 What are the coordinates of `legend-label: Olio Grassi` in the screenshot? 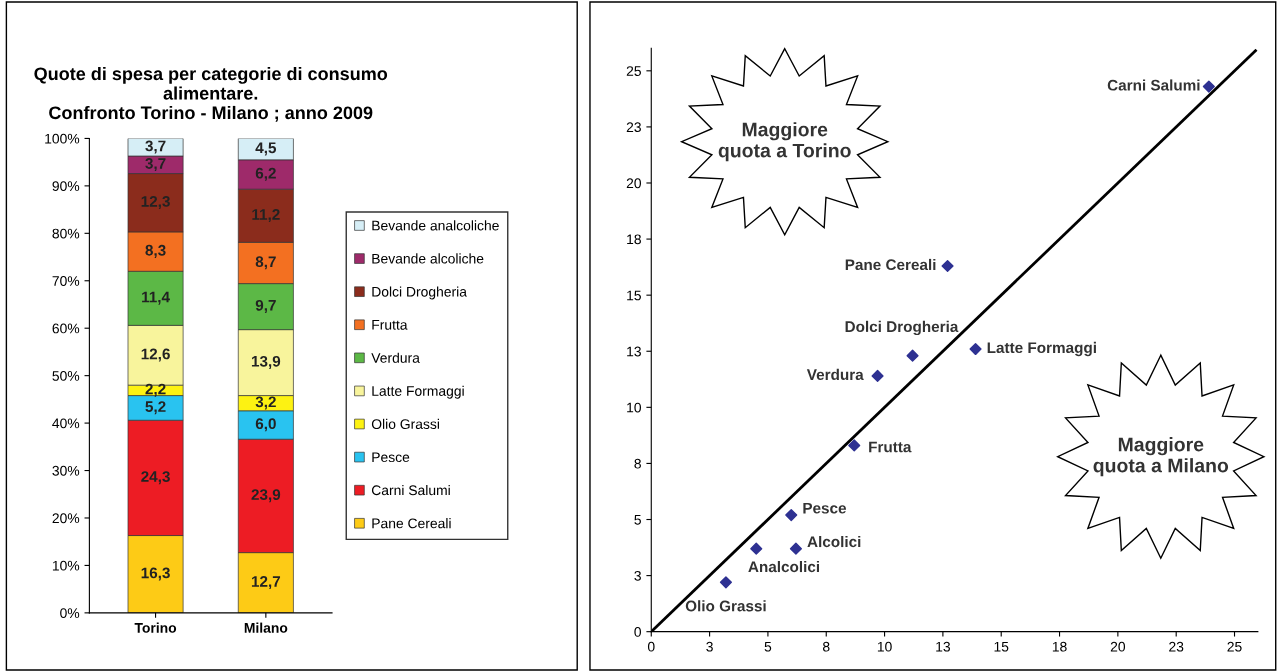 It's located at (405, 424).